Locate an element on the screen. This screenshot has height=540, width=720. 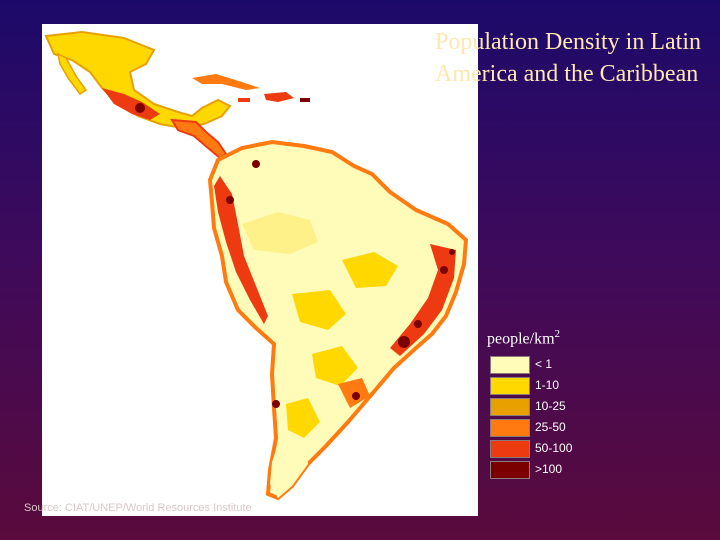
legend-unit-text: people/km is located at coordinates (521, 339).